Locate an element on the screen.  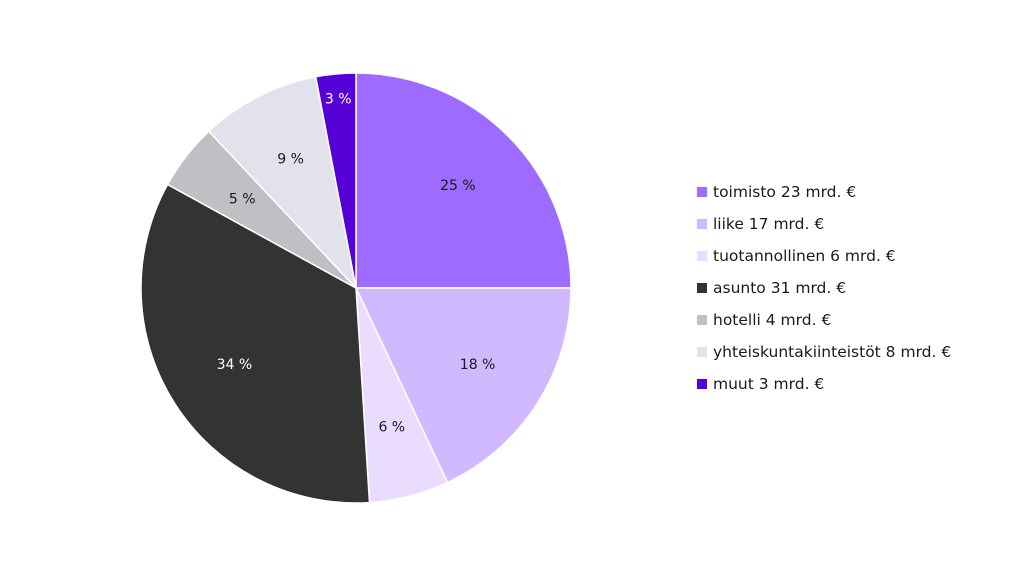
pie-slice-label: 34 % is located at coordinates (235, 365).